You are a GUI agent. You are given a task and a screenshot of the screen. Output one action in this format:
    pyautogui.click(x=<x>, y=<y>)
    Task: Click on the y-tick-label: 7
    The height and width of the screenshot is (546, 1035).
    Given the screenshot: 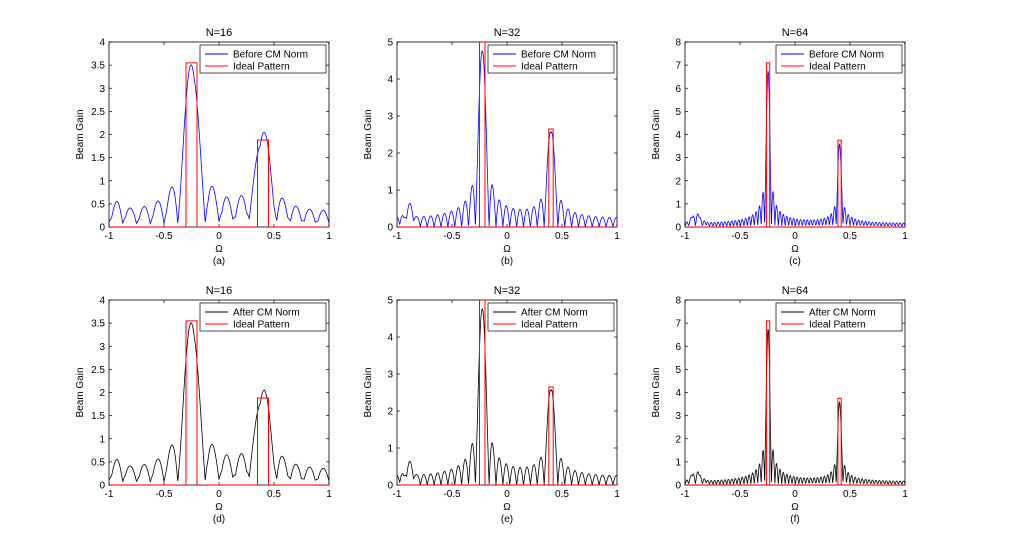 What is the action you would take?
    pyautogui.click(x=678, y=66)
    